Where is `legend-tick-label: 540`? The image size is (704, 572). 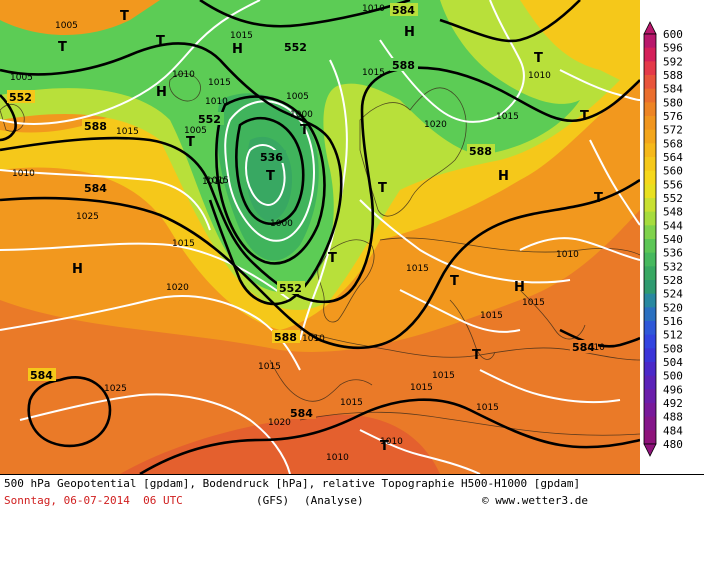 legend-tick-label: 540 is located at coordinates (673, 239).